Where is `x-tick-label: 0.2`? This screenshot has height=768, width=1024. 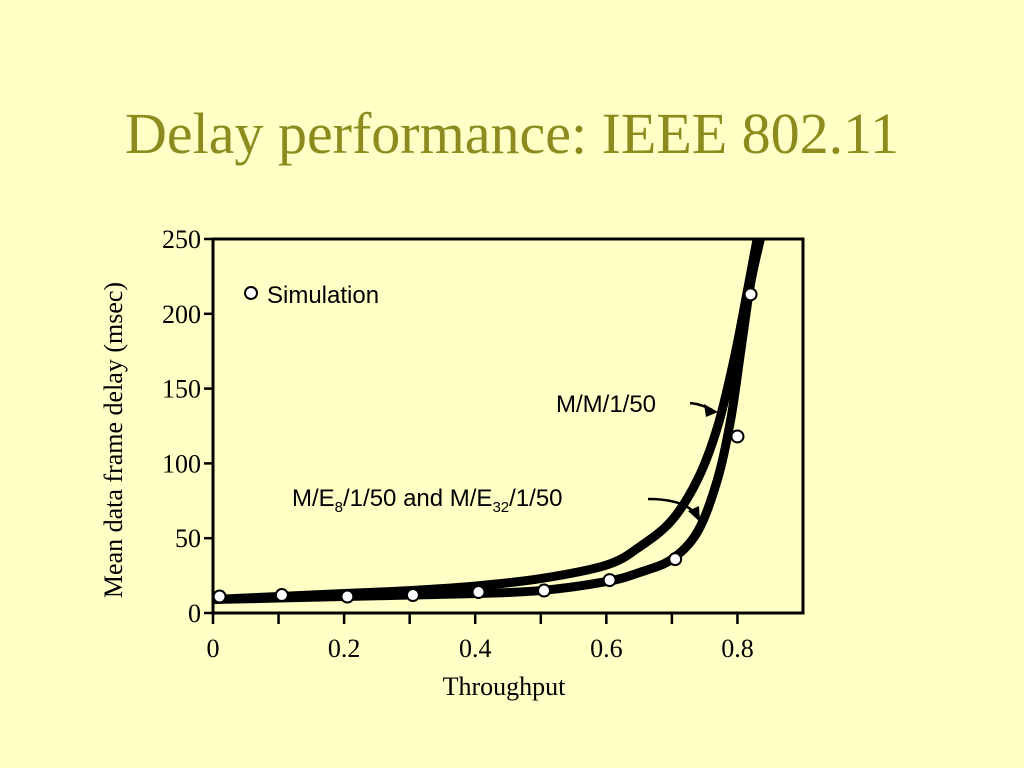 x-tick-label: 0.2 is located at coordinates (344, 648).